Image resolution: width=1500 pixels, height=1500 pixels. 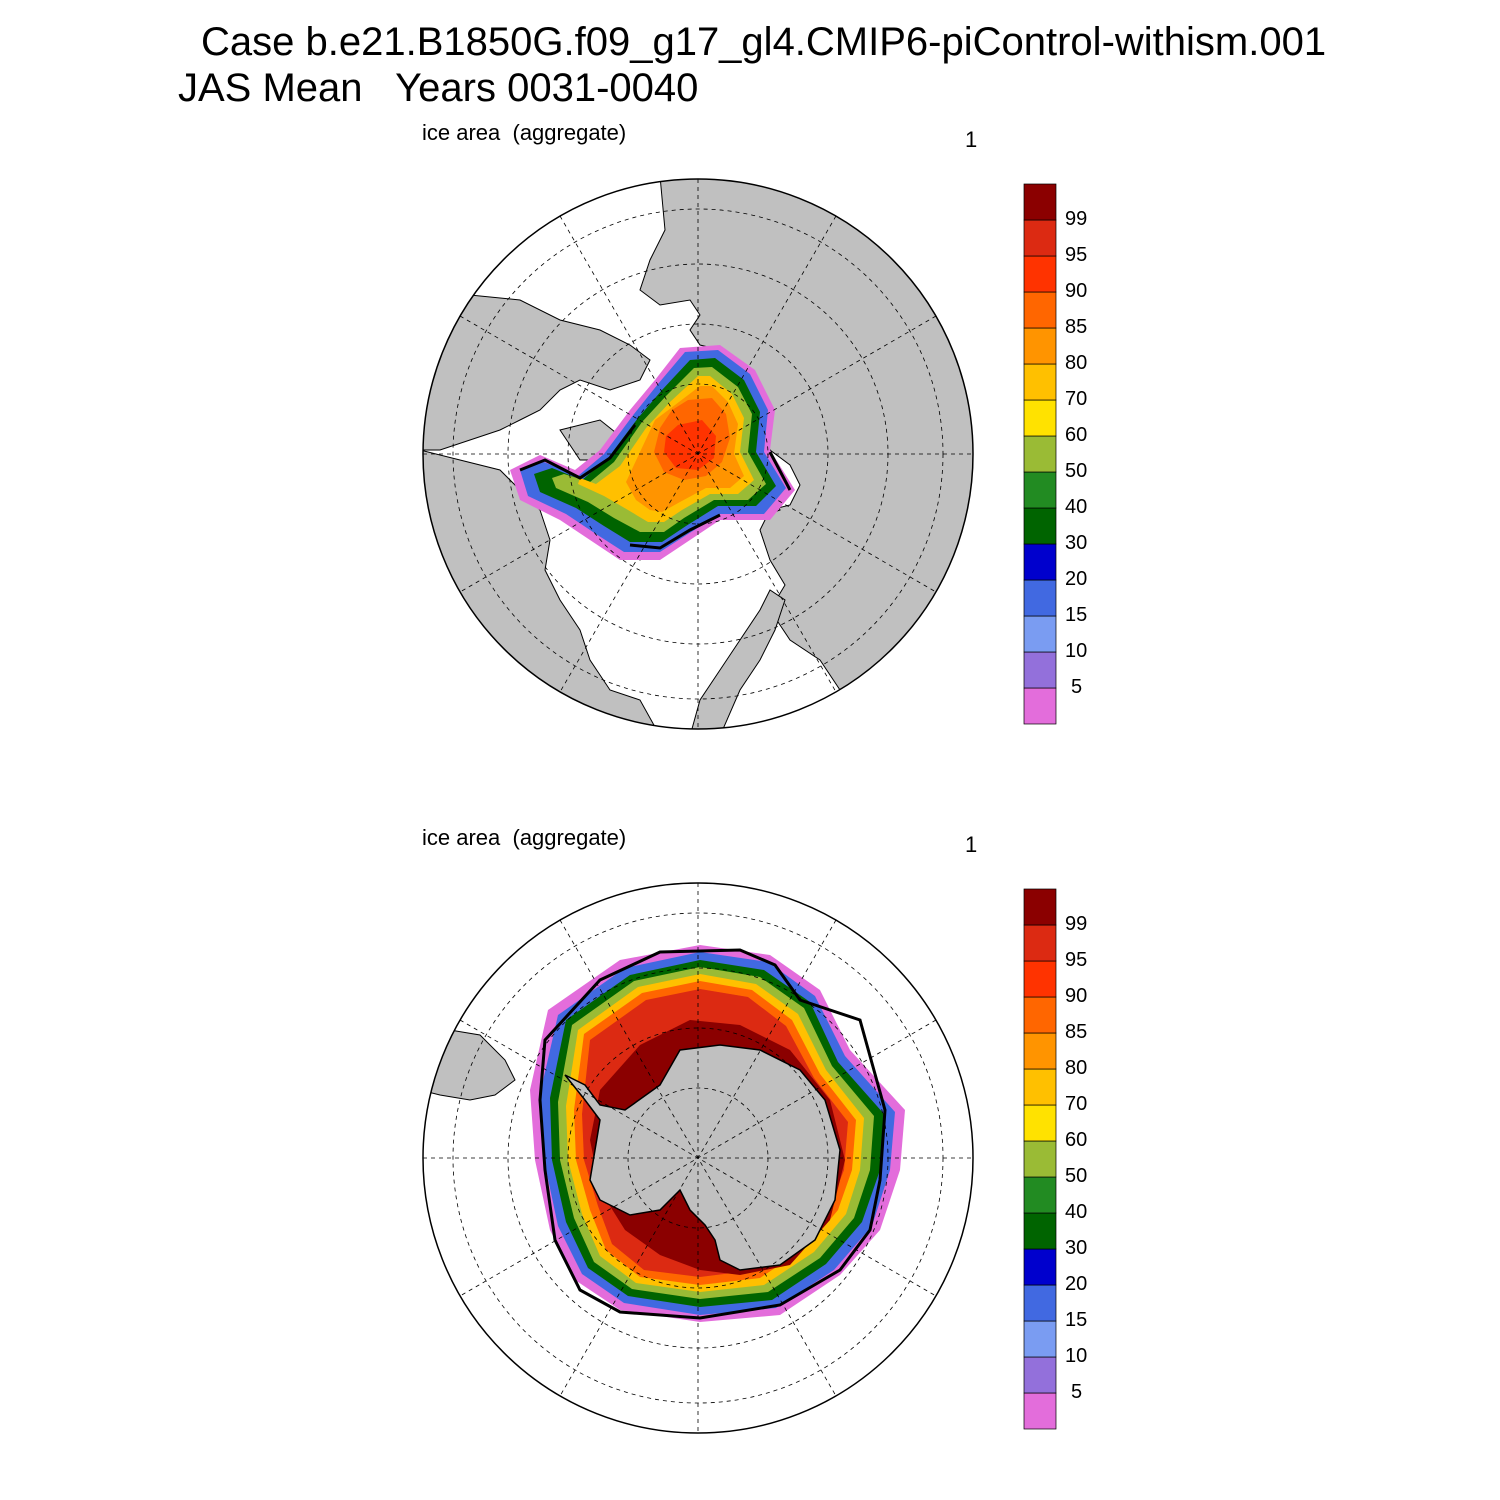 I want to click on north-polar-map, so click(x=698, y=454).